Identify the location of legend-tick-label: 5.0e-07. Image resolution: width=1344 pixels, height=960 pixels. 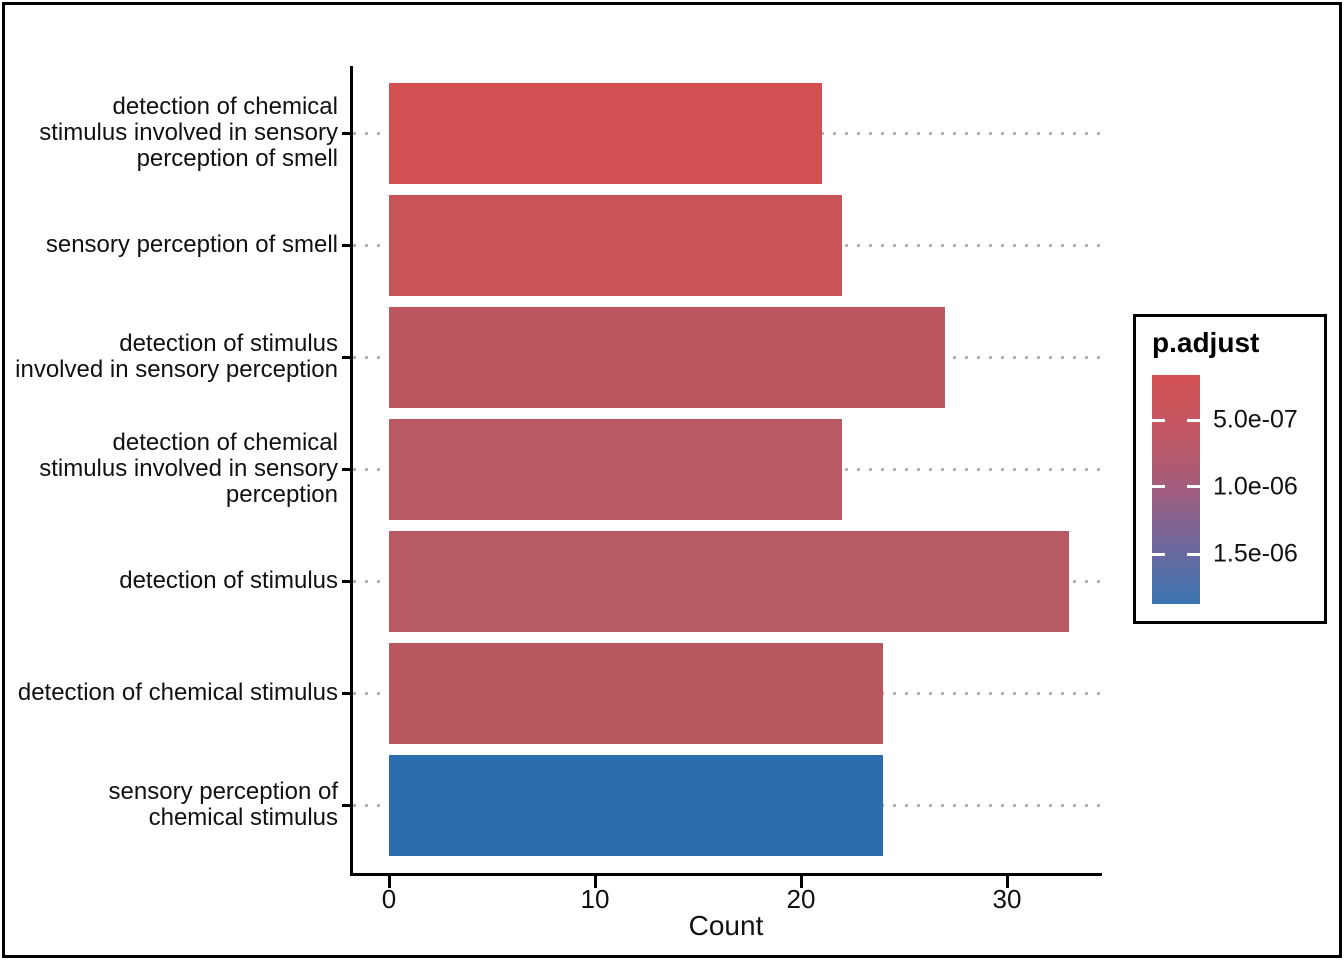
(1255, 419).